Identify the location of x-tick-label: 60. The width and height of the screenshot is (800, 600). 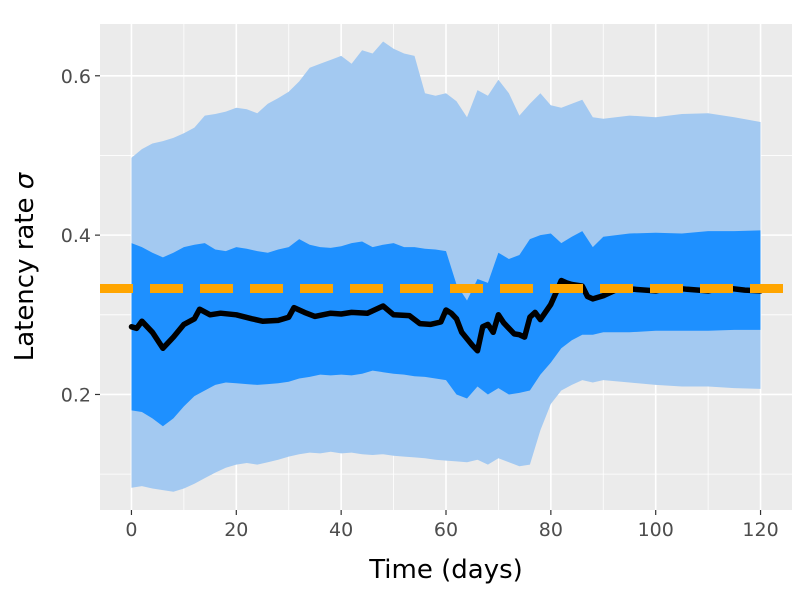
(446, 530).